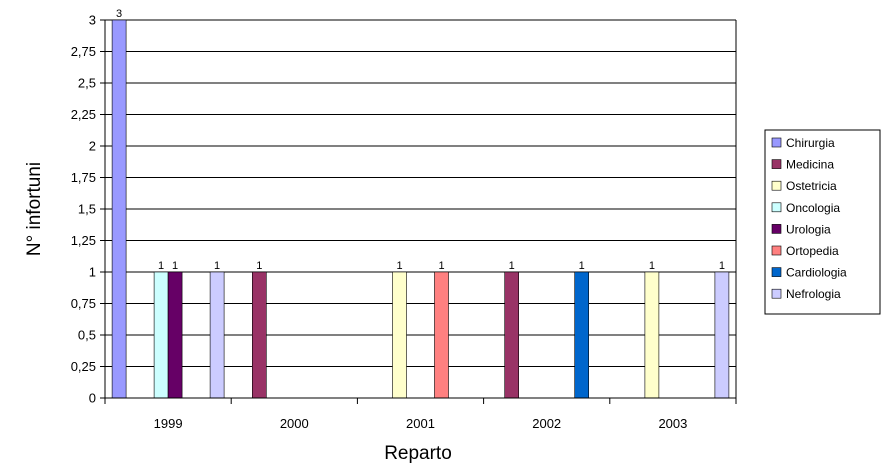 Image resolution: width=884 pixels, height=467 pixels. I want to click on x-tick-label: 2003, so click(672, 423).